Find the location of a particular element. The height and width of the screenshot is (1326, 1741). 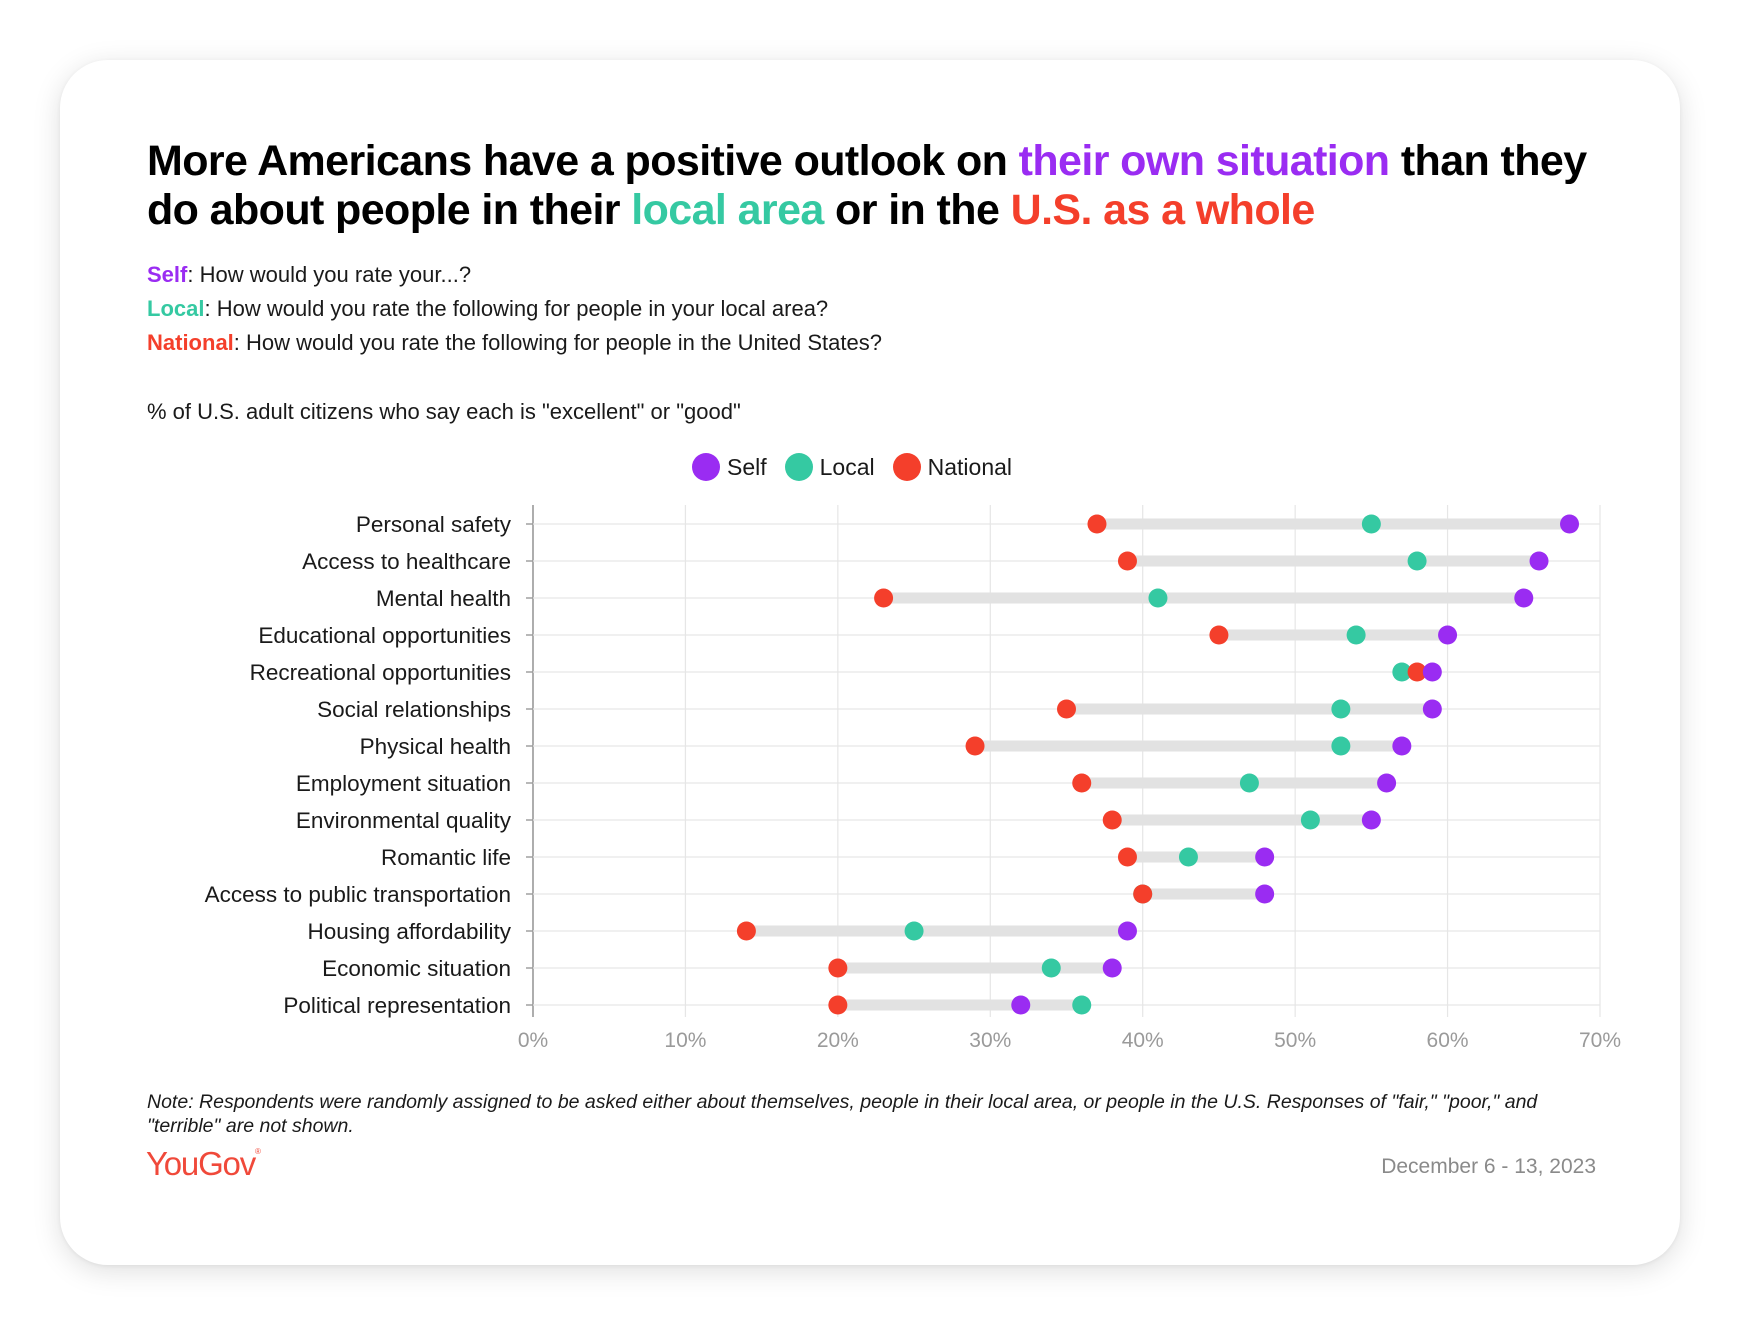

logo-text: YouGov is located at coordinates (201, 1163).